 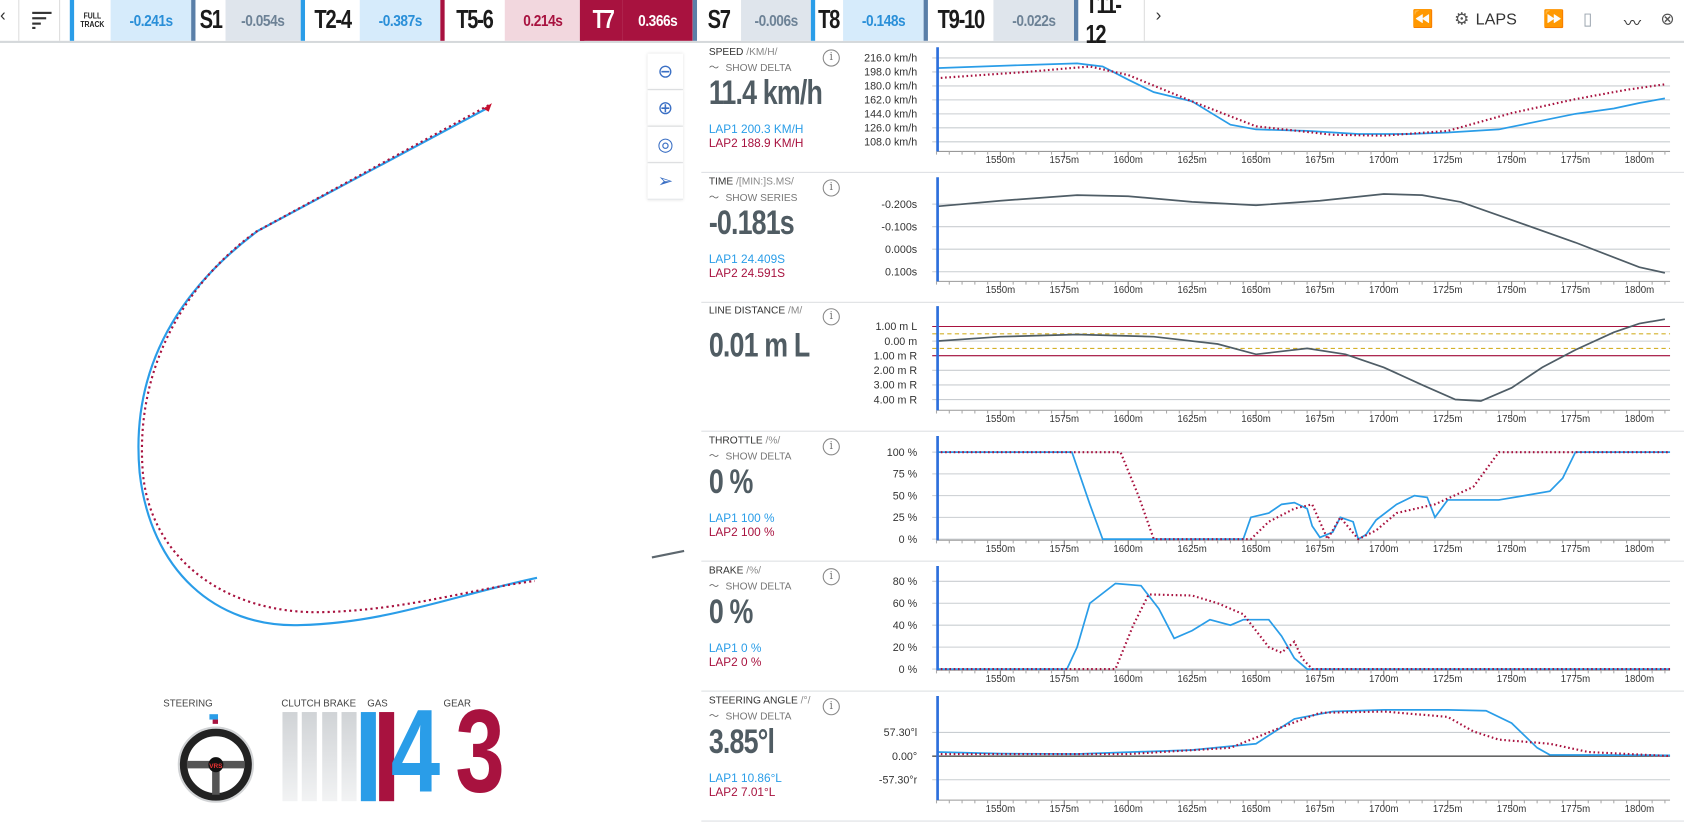 What do you see at coordinates (487, 107) in the screenshot?
I see `car-position-marker` at bounding box center [487, 107].